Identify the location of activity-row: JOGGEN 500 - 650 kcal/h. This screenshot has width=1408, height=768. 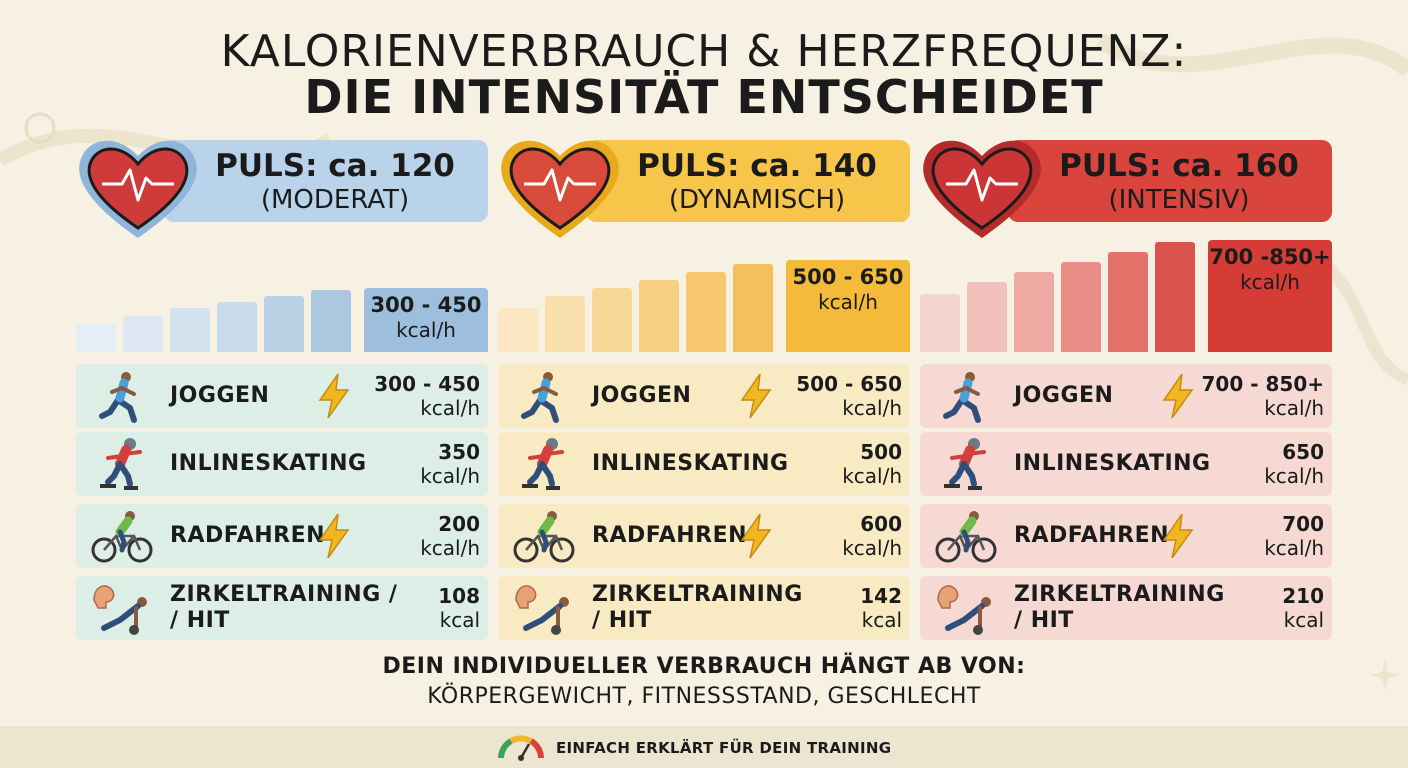
(704, 396).